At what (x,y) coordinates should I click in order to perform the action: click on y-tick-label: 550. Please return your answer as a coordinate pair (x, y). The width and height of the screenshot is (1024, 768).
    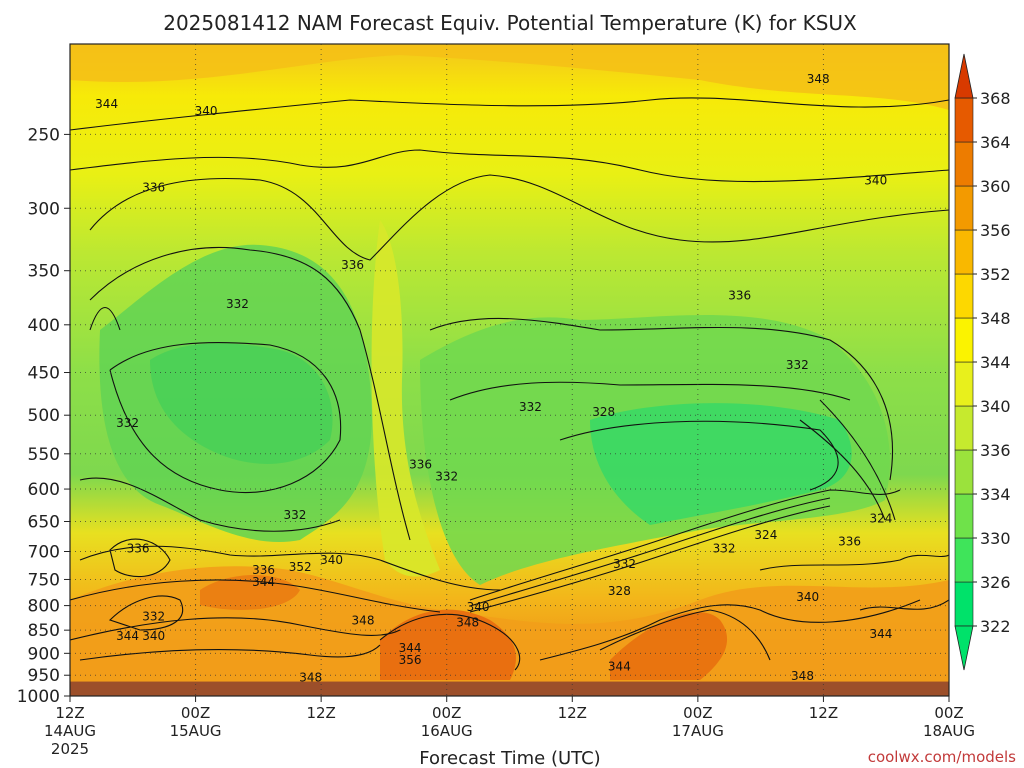
    Looking at the image, I should click on (44, 455).